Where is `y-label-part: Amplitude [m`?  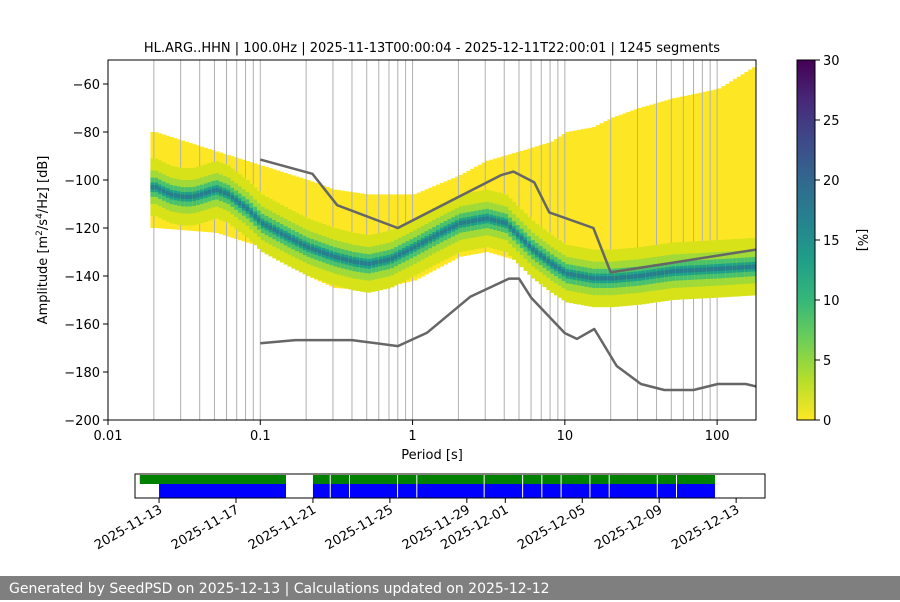
y-label-part: Amplitude [m is located at coordinates (43, 280).